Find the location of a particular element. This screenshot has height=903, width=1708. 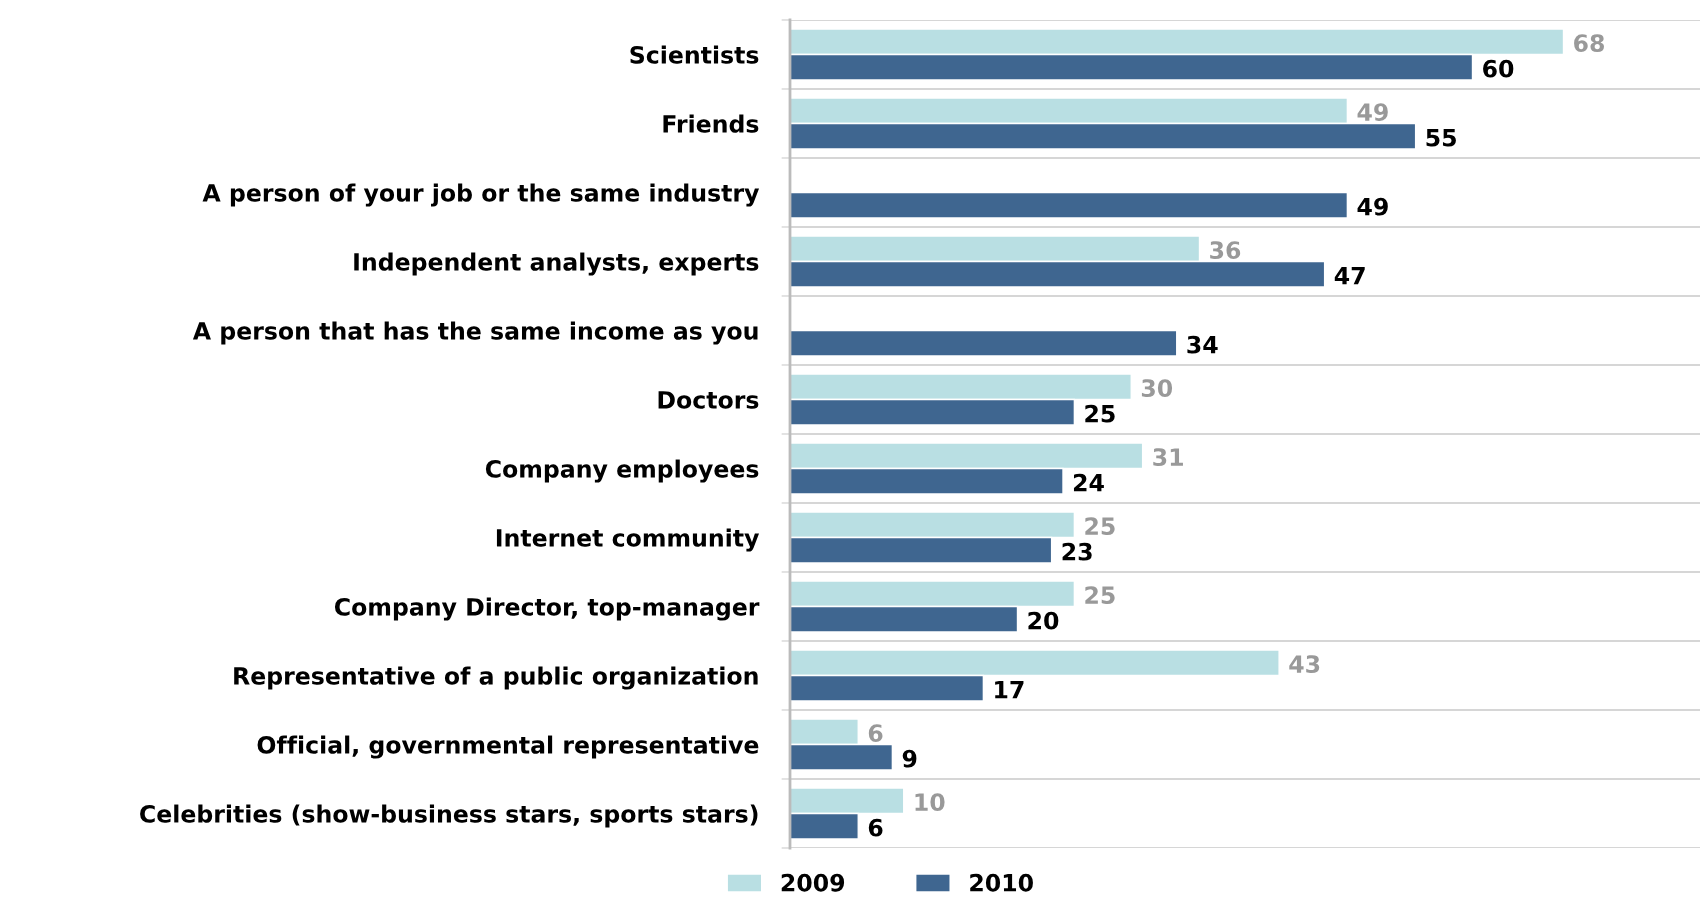

y-tick-label: Friends is located at coordinates (711, 123).